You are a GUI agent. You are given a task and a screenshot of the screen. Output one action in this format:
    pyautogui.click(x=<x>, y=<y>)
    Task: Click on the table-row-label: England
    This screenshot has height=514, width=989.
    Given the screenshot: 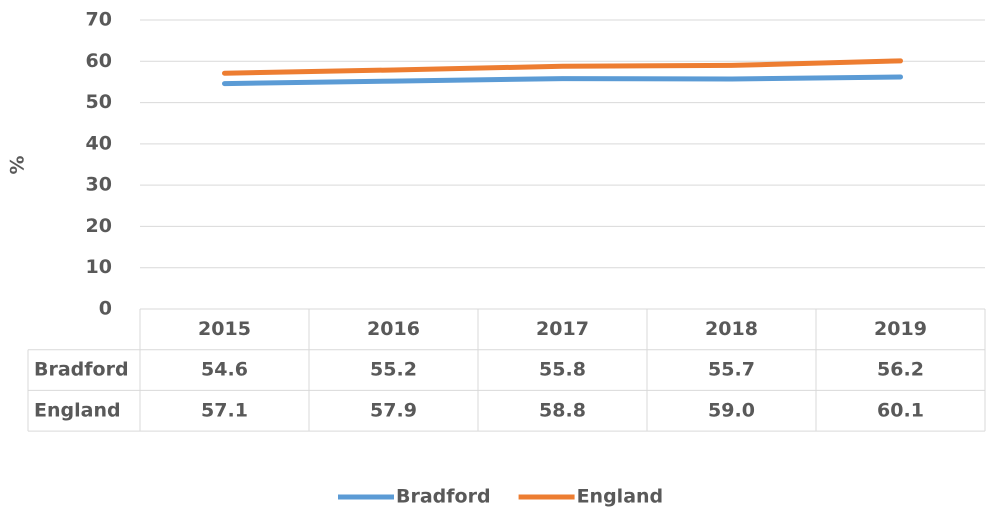 What is the action you would take?
    pyautogui.click(x=77, y=410)
    